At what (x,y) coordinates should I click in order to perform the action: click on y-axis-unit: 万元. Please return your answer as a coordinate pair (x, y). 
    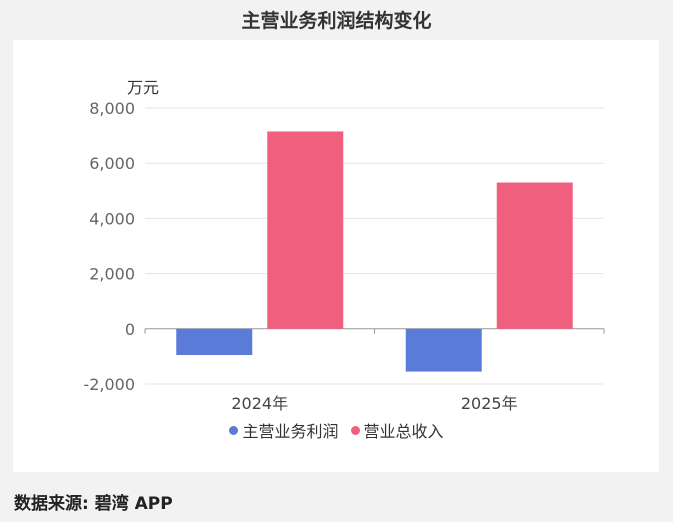
    Looking at the image, I should click on (143, 87).